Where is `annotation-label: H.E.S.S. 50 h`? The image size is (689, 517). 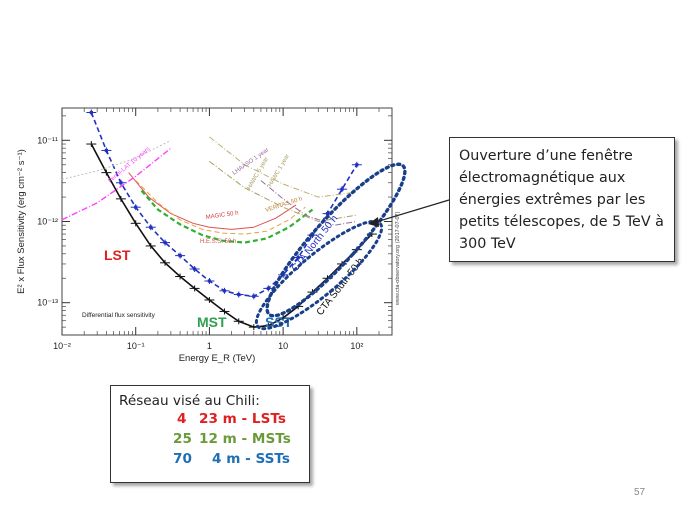
annotation-label: H.E.S.S. 50 h is located at coordinates (218, 242).